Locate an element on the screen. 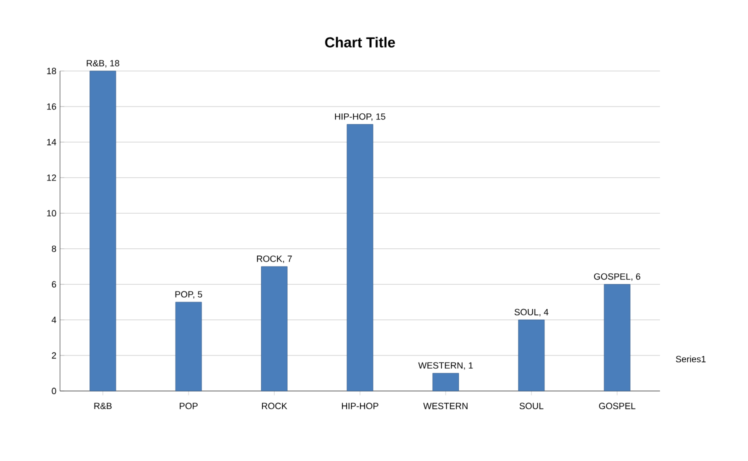 The height and width of the screenshot is (461, 748). data-label: HIP-HOP, 15 is located at coordinates (360, 117).